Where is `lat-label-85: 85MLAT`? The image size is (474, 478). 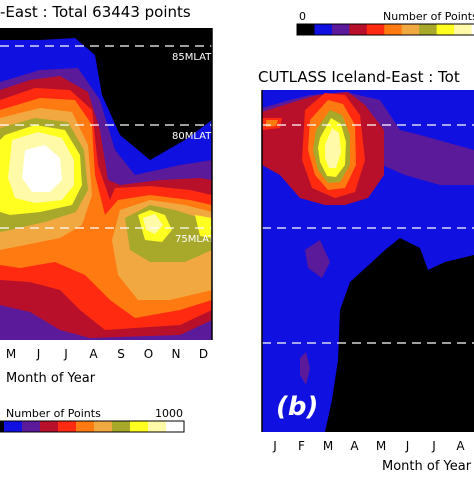
lat-label-85: 85MLAT is located at coordinates (192, 57).